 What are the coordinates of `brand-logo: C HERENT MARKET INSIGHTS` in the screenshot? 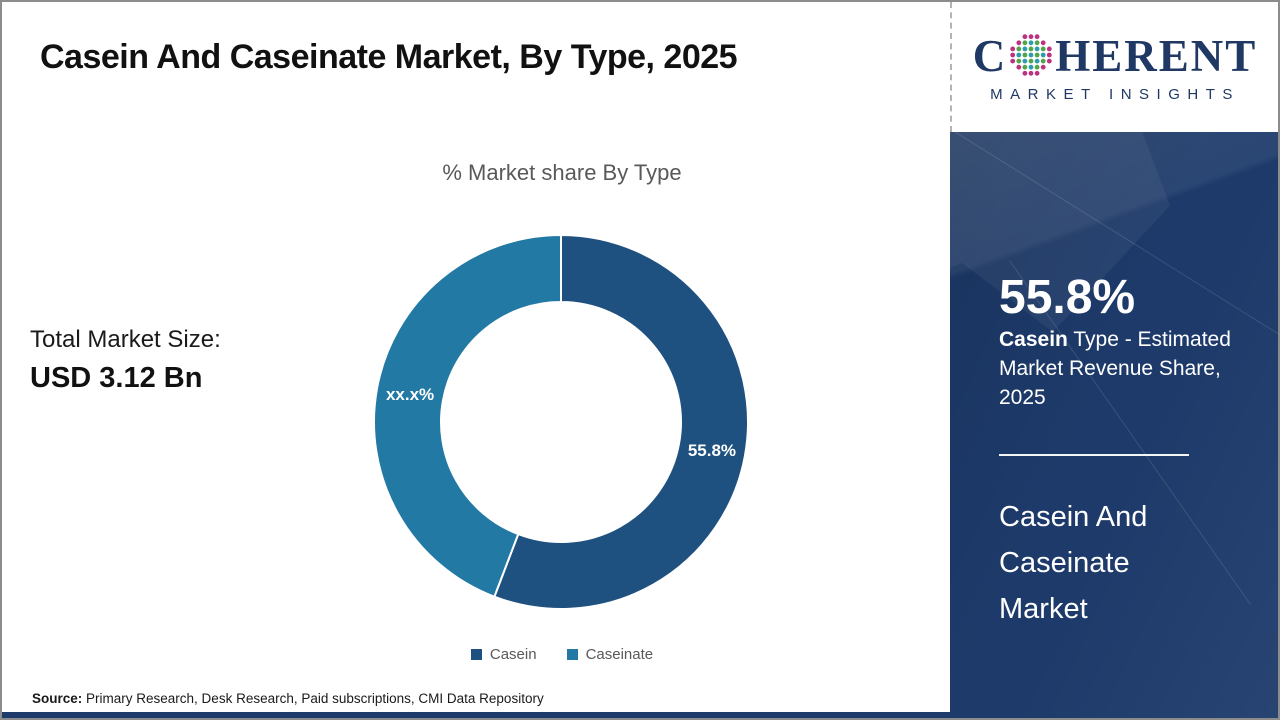 It's located at (1114, 67).